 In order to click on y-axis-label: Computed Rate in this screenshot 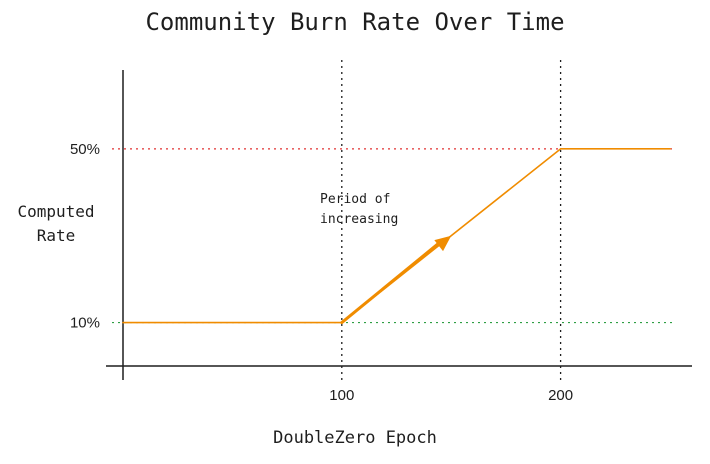, I will do `click(56, 223)`.